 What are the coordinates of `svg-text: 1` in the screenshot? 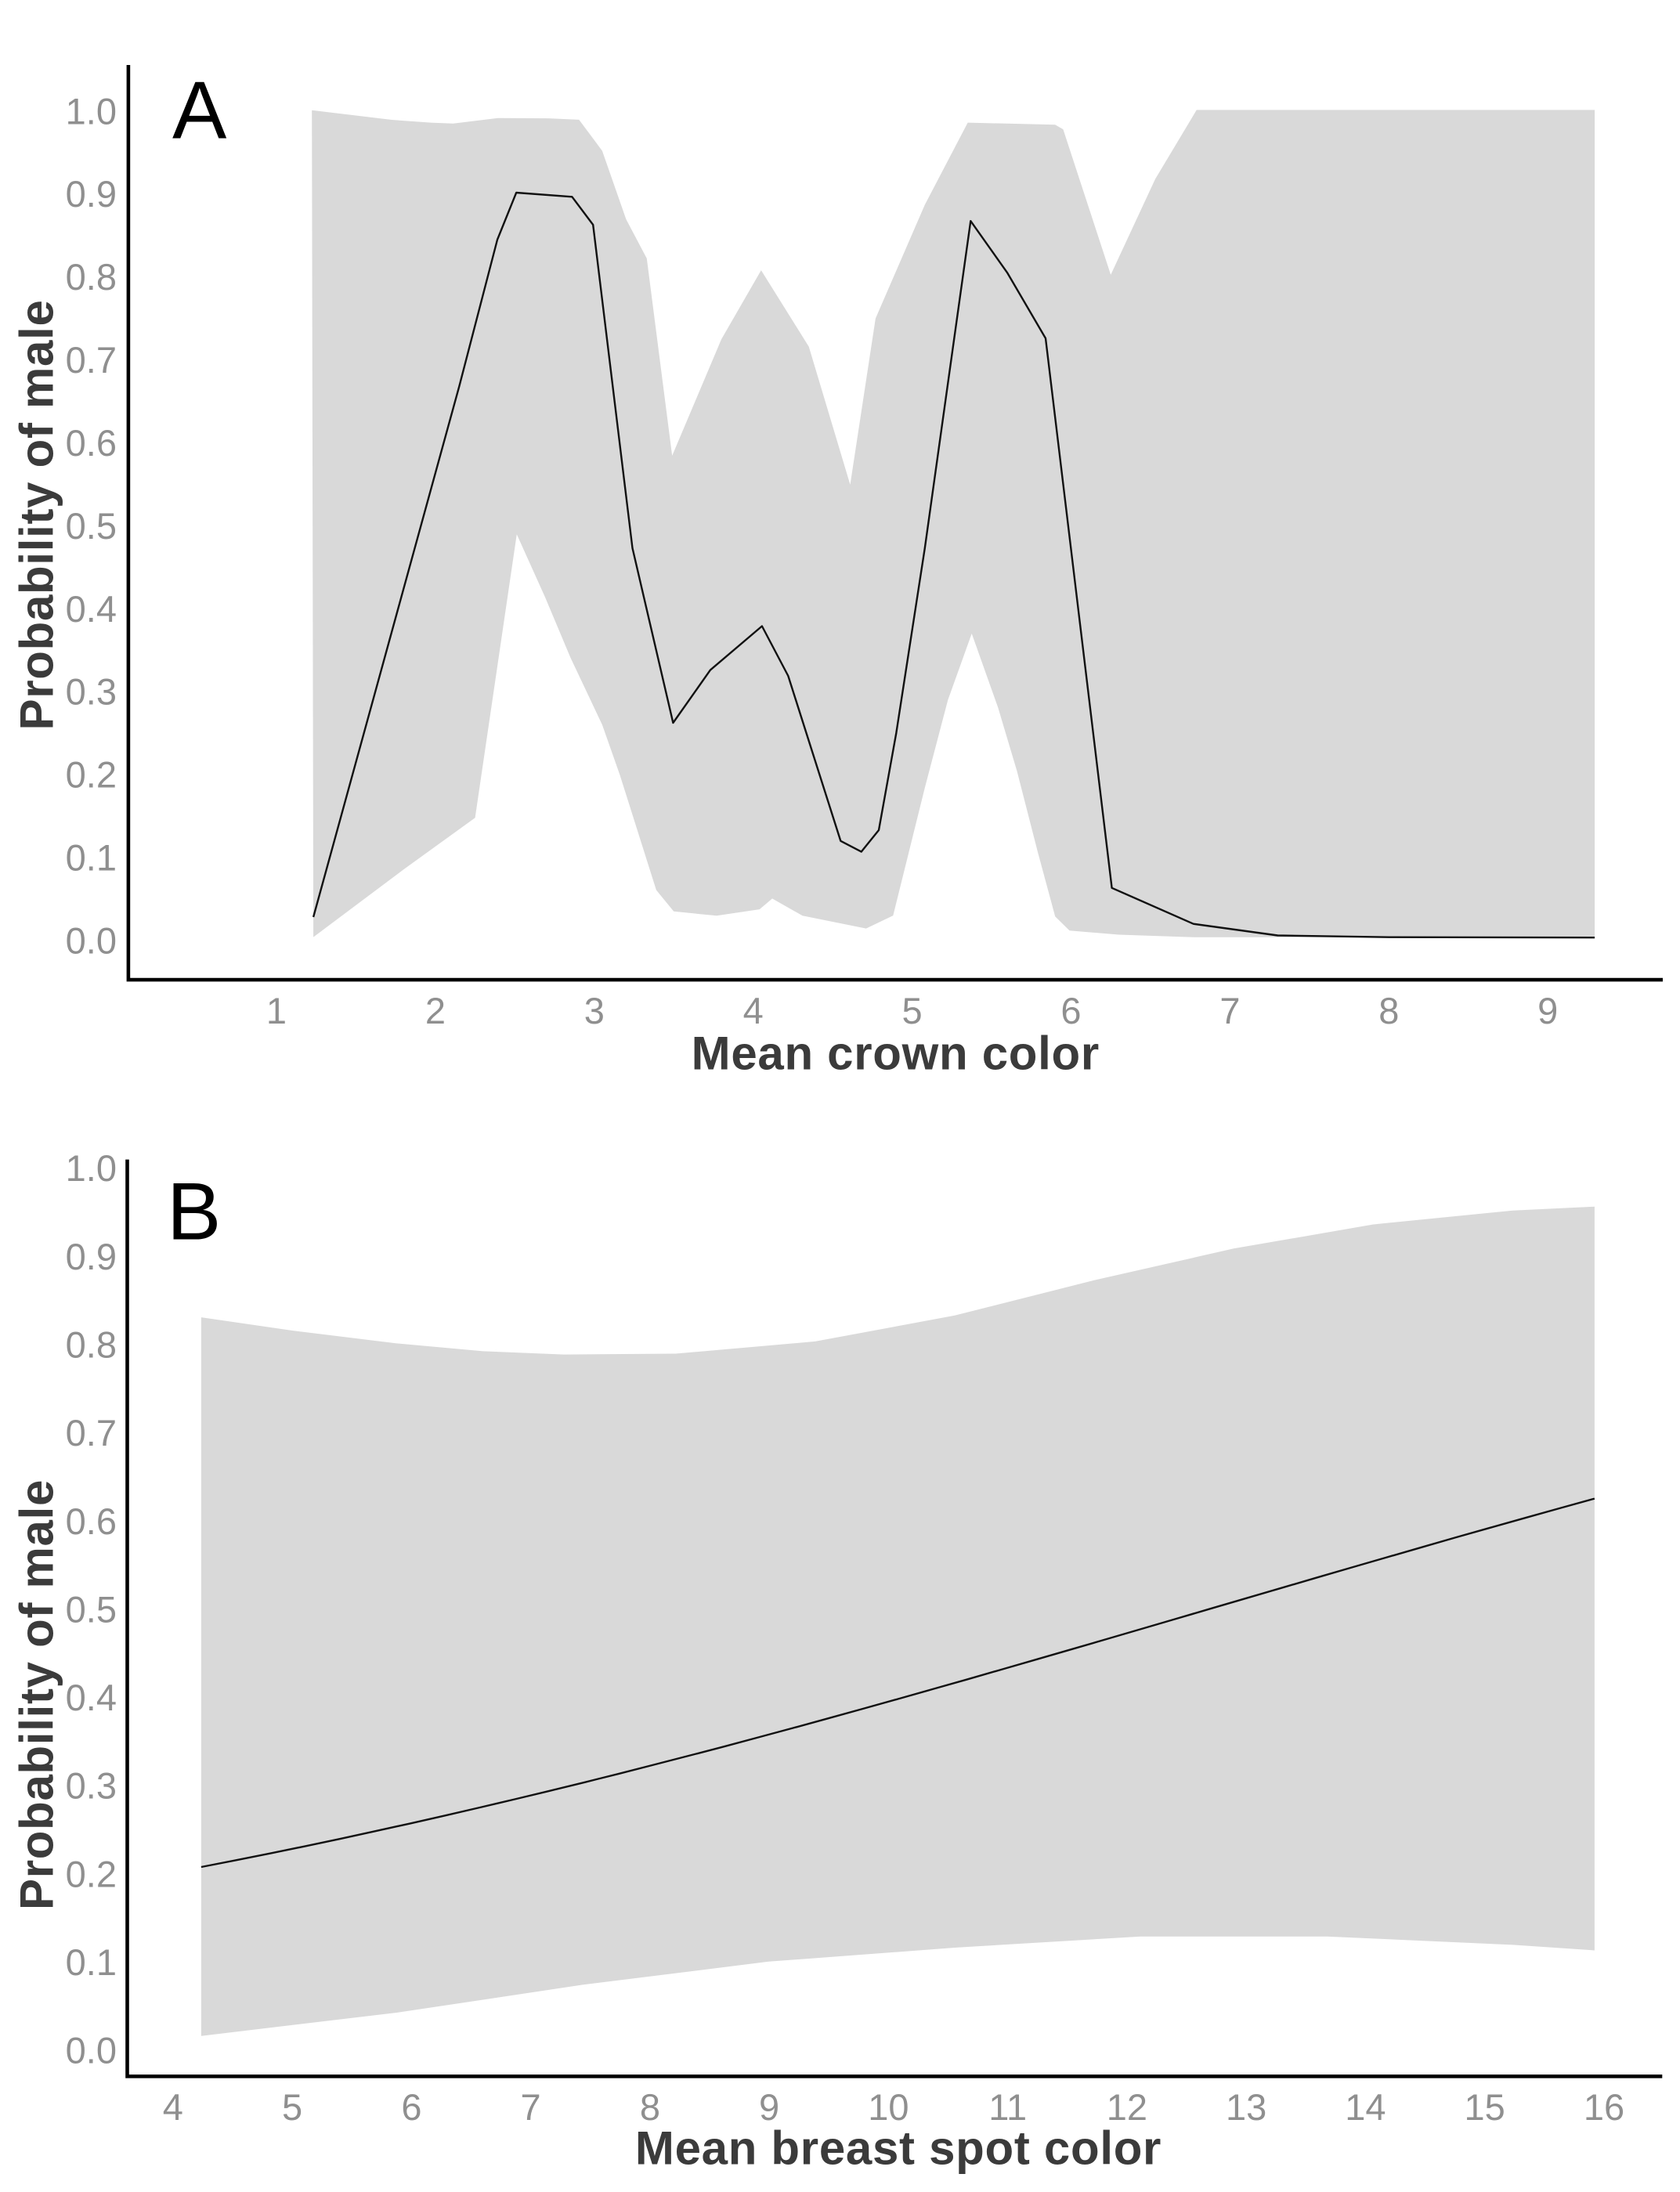 It's located at (276, 1010).